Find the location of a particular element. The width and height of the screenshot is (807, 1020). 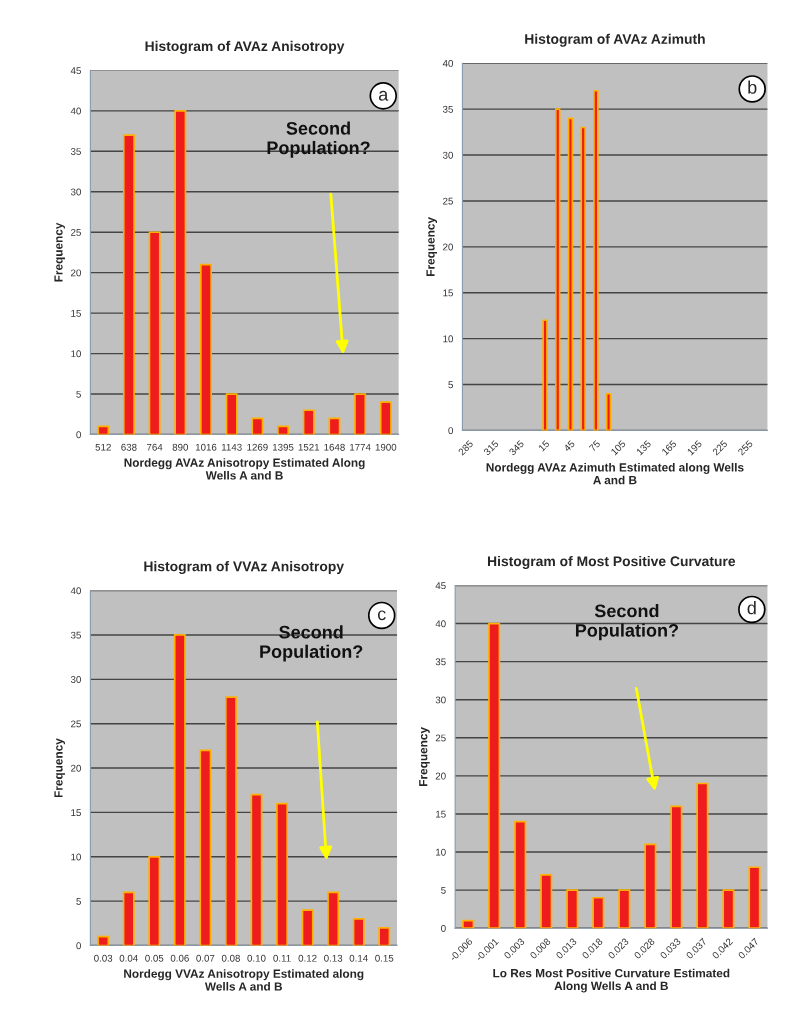

x-tick-label: 0.12 is located at coordinates (307, 958).